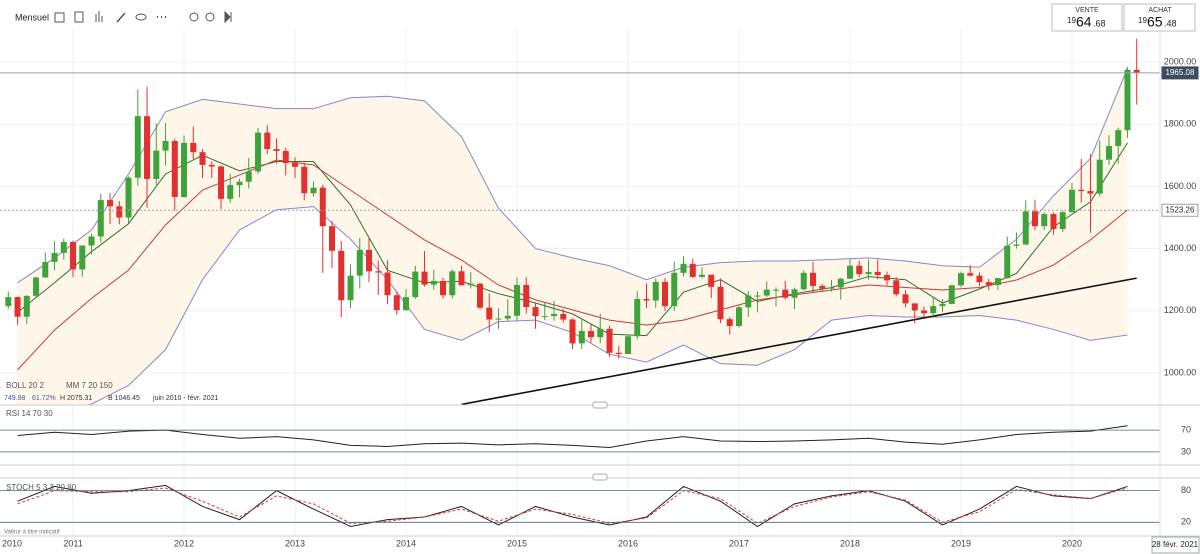 The height and width of the screenshot is (554, 1200). I want to click on y-tick-label: 80, so click(1186, 490).